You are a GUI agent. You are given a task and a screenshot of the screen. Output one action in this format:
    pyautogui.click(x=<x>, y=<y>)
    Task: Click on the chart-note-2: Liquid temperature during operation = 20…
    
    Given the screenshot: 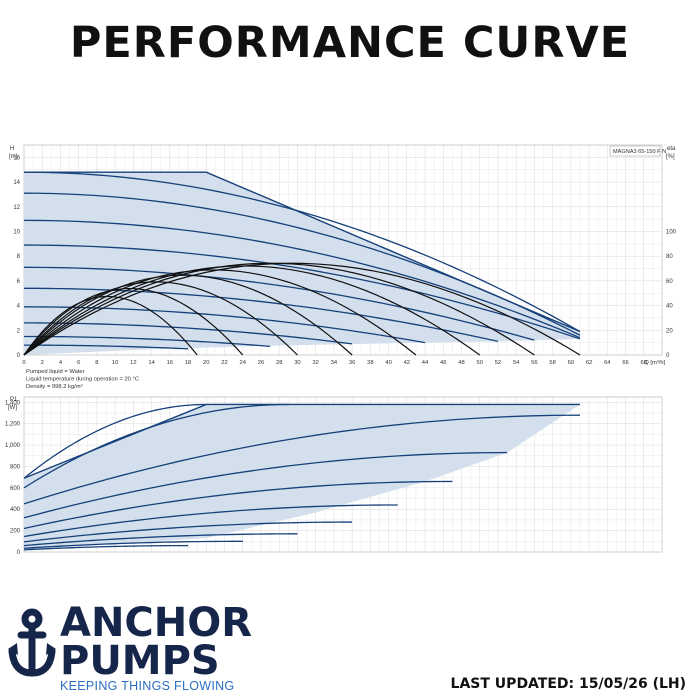 What is the action you would take?
    pyautogui.click(x=82, y=380)
    